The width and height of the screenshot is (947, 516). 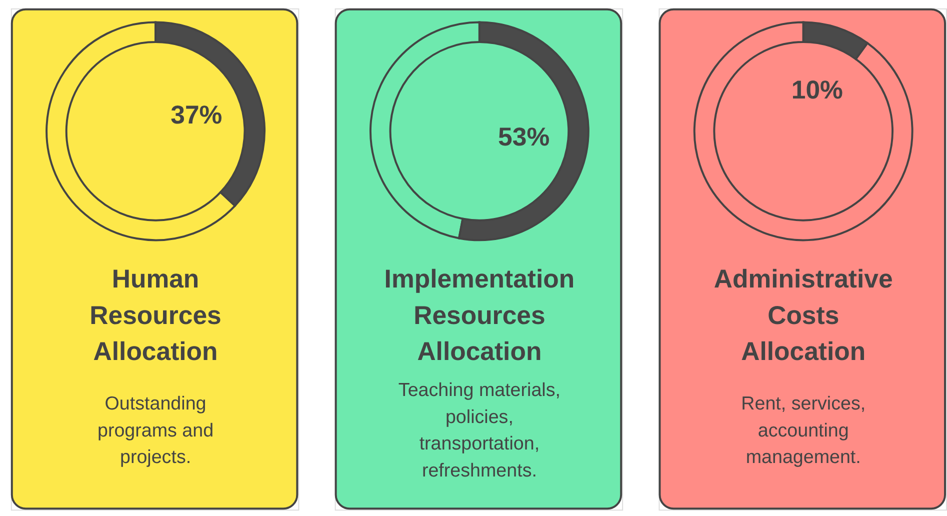 What do you see at coordinates (479, 429) in the screenshot?
I see `text: Teaching materials, policies, transportation, refreshments.` at bounding box center [479, 429].